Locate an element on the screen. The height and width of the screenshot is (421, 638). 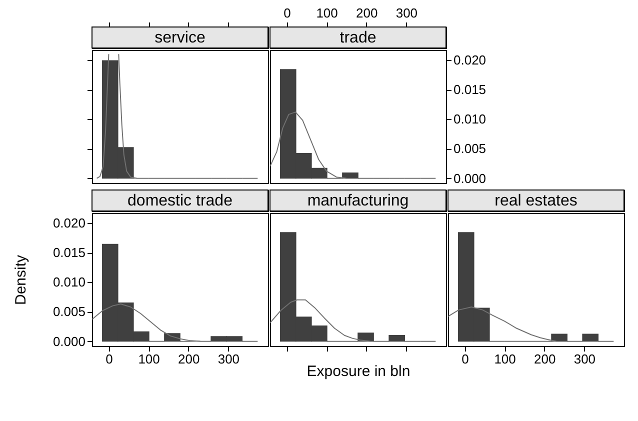
chart-title: trade is located at coordinates (358, 38).